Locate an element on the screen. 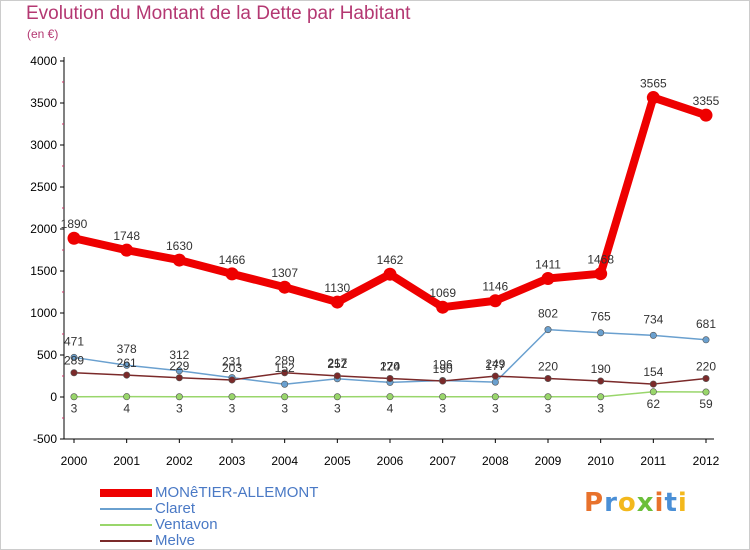 The width and height of the screenshot is (750, 550). legend-swatch-monetier is located at coordinates (126, 493).